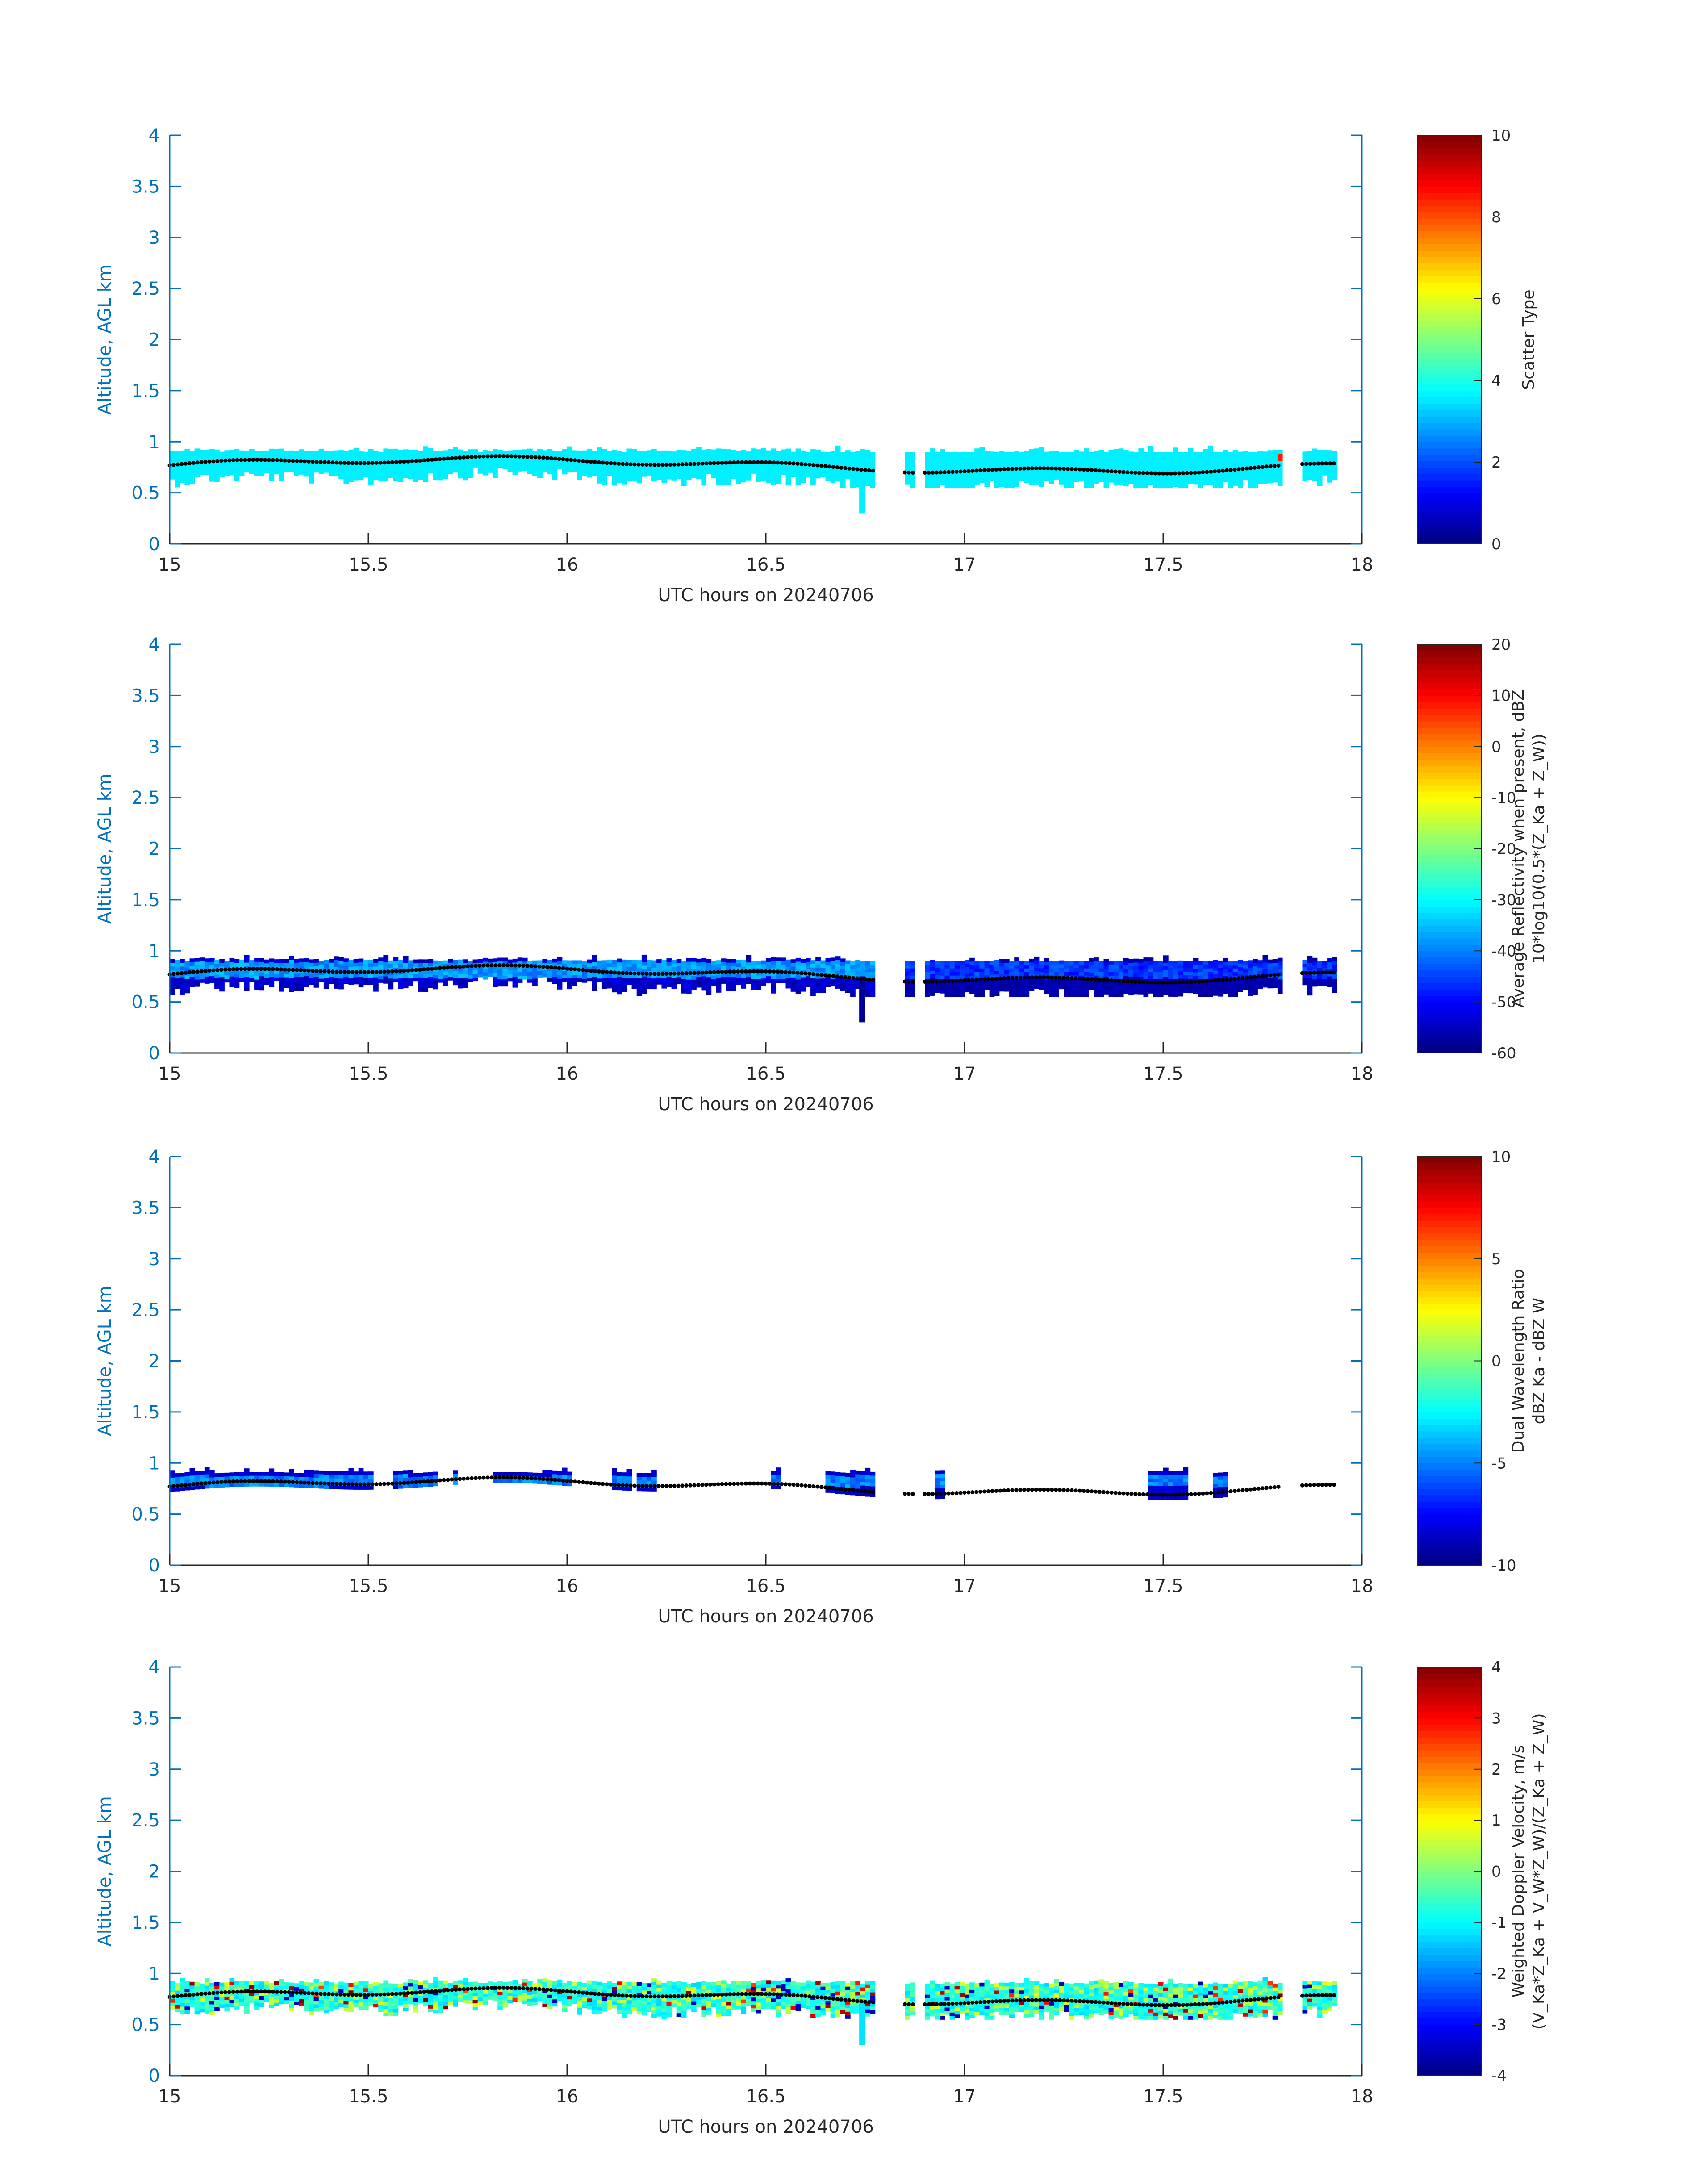 The height and width of the screenshot is (2177, 1708). Describe the element at coordinates (1449, 339) in the screenshot. I see `colorbar-frame` at that location.